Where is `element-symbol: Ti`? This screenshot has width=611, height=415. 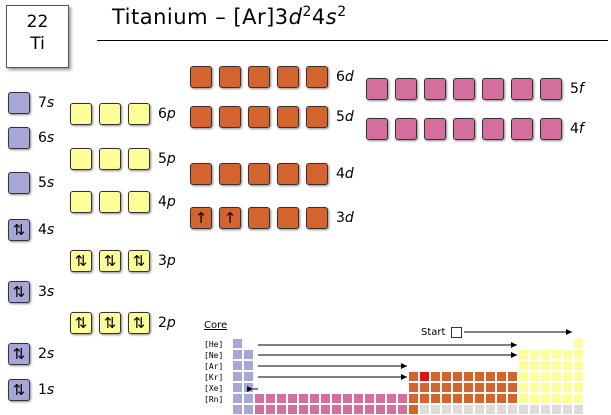
element-symbol: Ti is located at coordinates (37, 44).